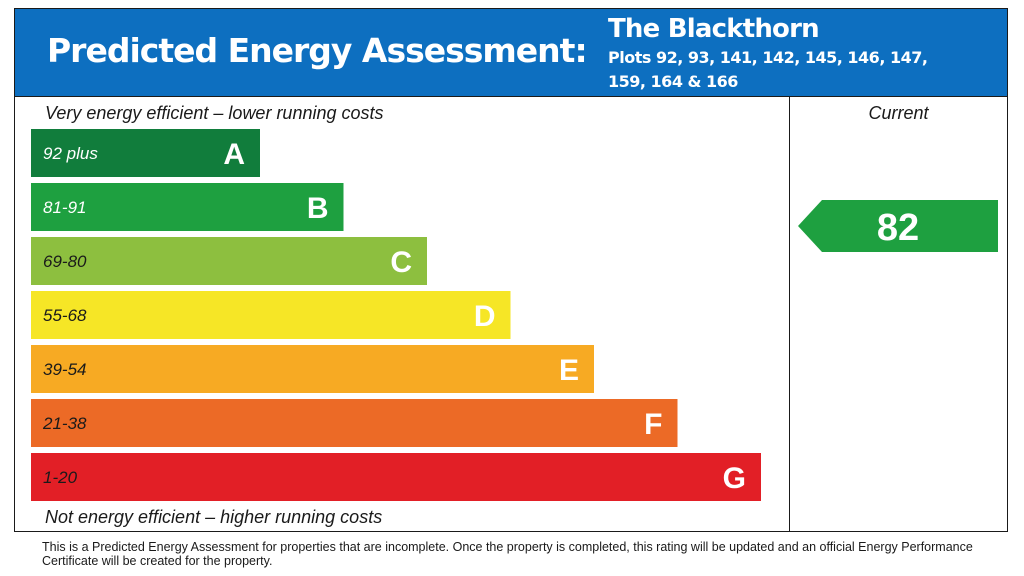  Describe the element at coordinates (396, 477) in the screenshot. I see `band-bar-g` at that location.